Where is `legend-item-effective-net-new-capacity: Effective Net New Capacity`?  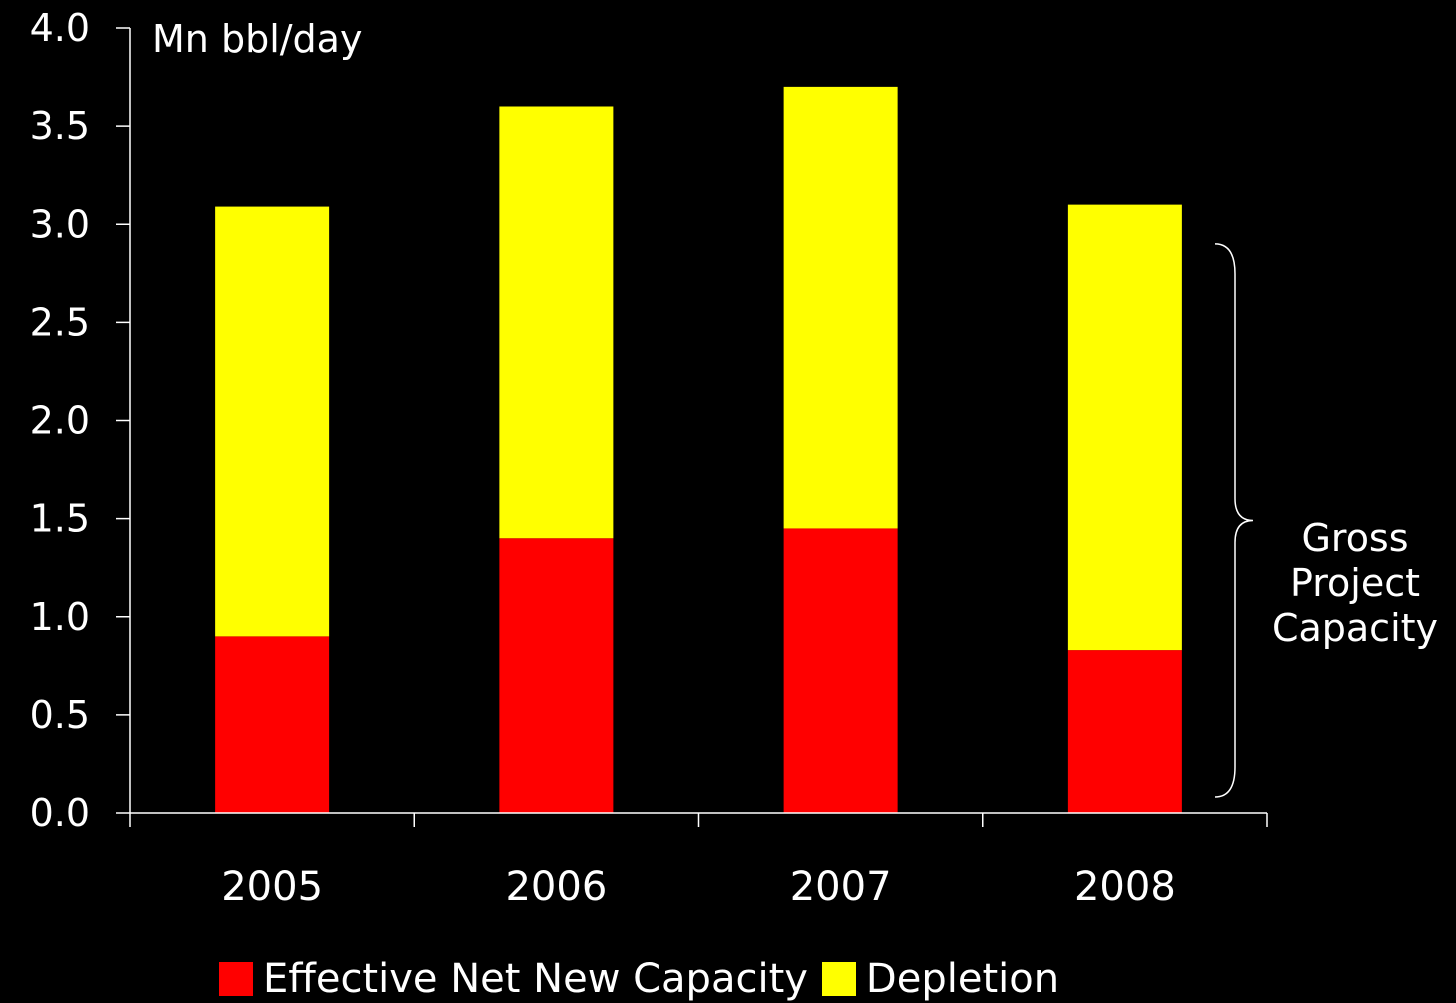
legend-item-effective-net-new-capacity: Effective Net New Capacity is located at coordinates (513, 979).